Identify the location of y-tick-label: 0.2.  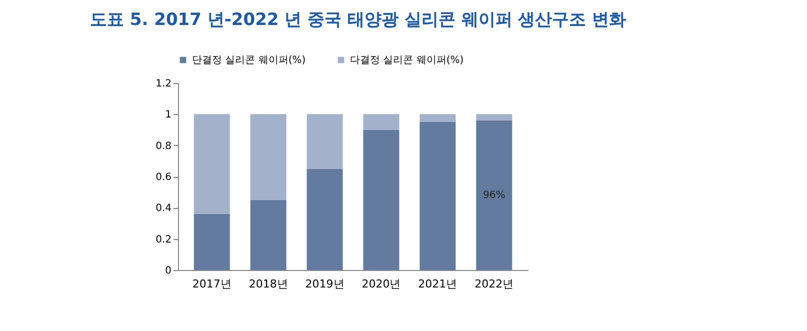
(164, 240).